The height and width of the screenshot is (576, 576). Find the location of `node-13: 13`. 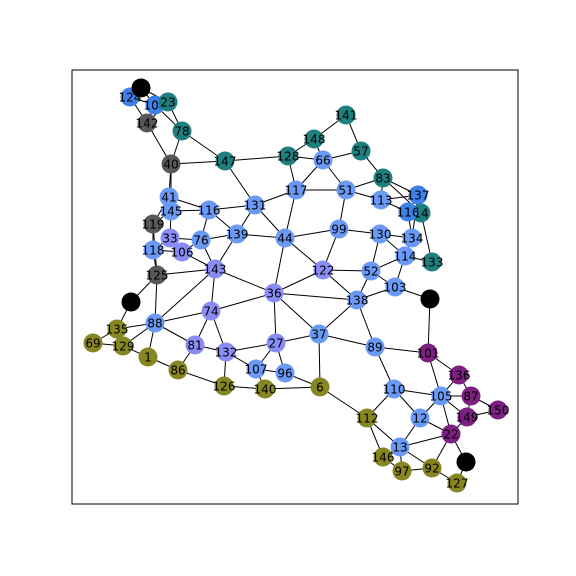

node-13: 13 is located at coordinates (400, 447).